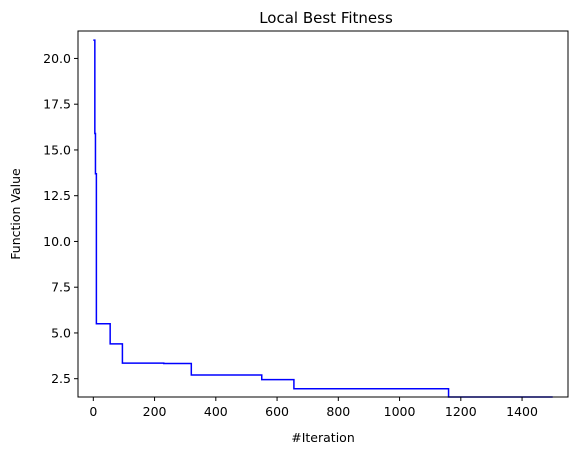 The height and width of the screenshot is (455, 576). Describe the element at coordinates (57, 104) in the screenshot. I see `y-tick-label: 17.5` at that location.